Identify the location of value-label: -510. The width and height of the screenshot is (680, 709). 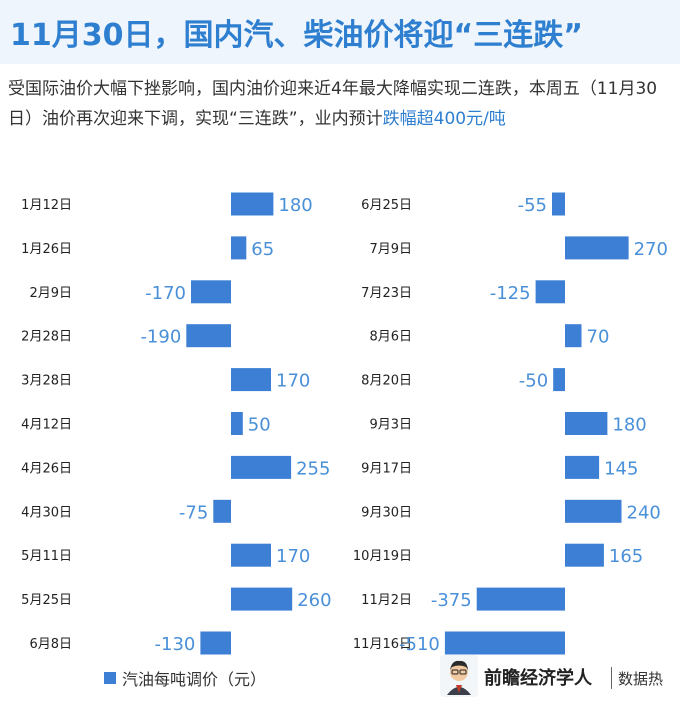
(419, 644).